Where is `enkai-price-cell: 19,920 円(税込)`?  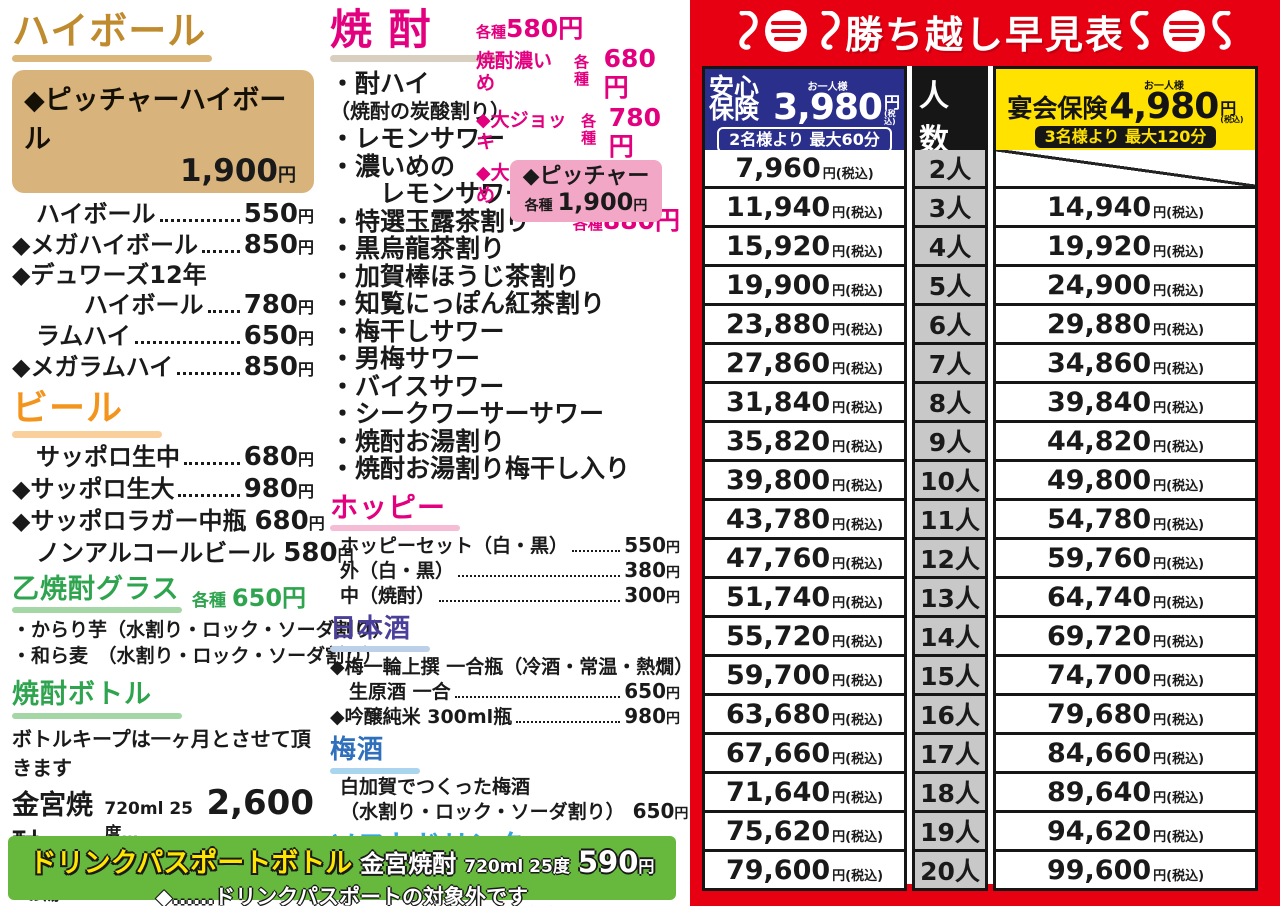 enkai-price-cell: 19,920 円(税込) is located at coordinates (1125, 247).